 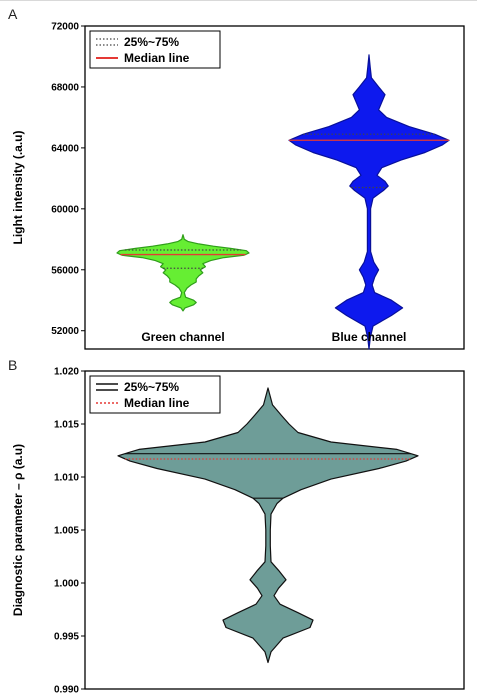 What do you see at coordinates (238, 0) in the screenshot?
I see `top-divider` at bounding box center [238, 0].